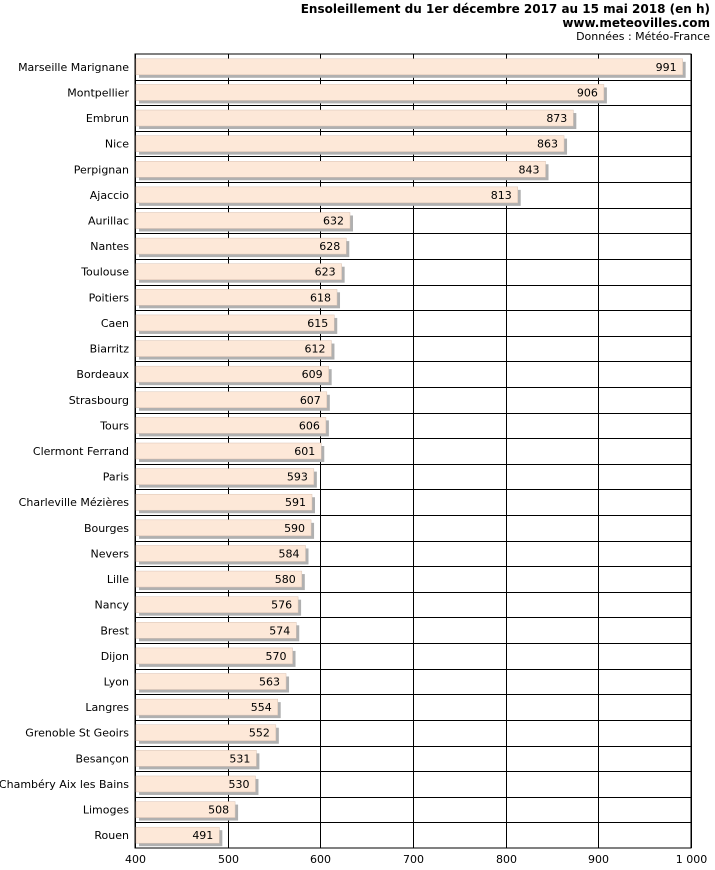  Describe the element at coordinates (294, 528) in the screenshot. I see `bar-value-label: 590` at that location.